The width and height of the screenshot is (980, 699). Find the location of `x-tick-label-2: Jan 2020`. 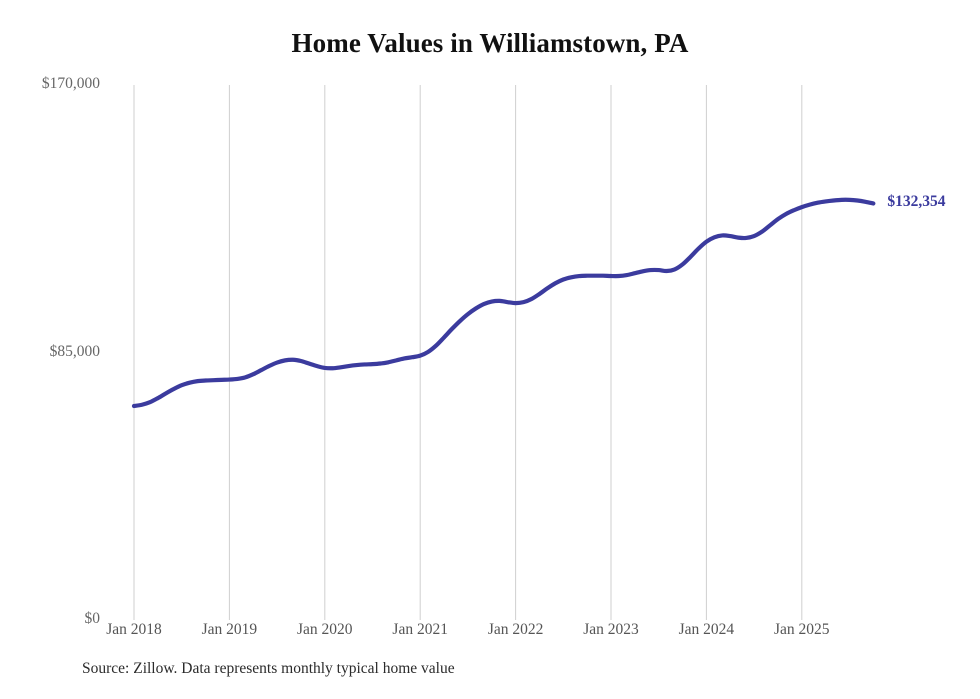

x-tick-label-2: Jan 2020 is located at coordinates (325, 629).